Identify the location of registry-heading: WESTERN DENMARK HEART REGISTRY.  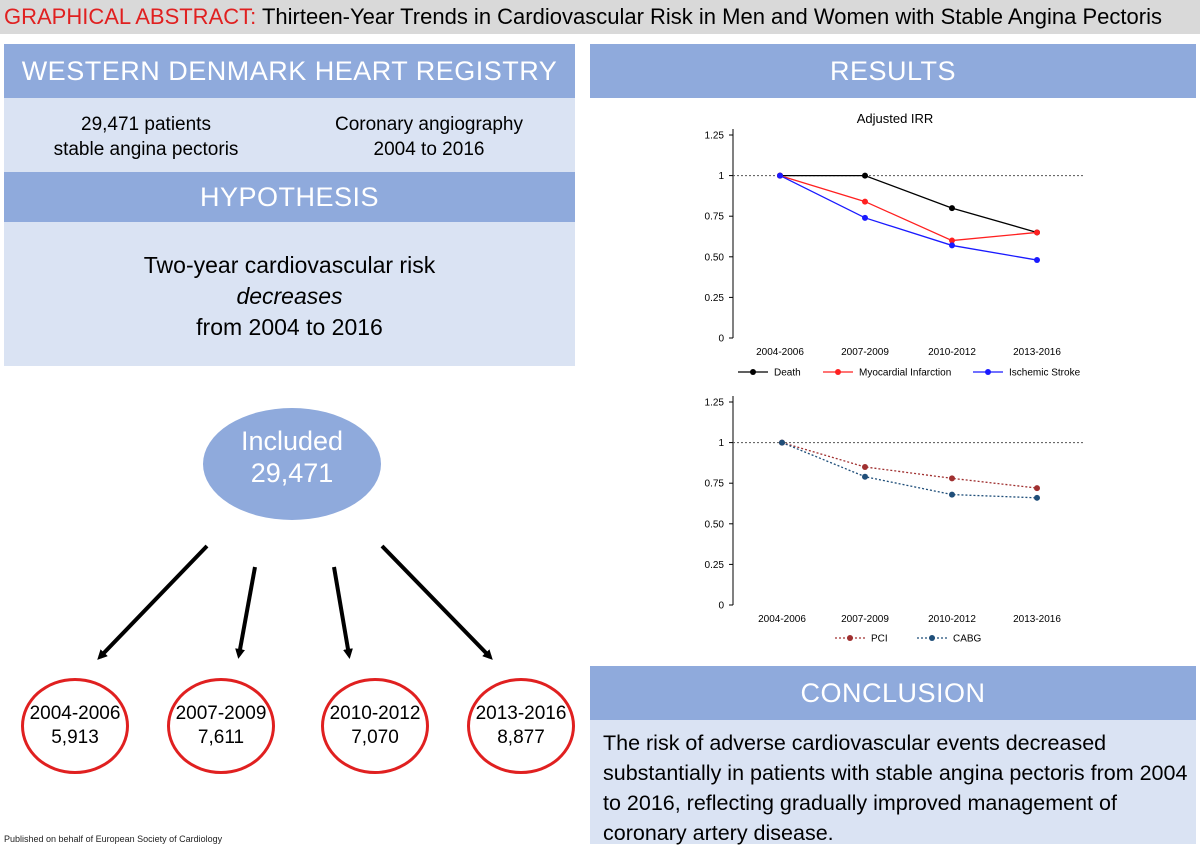
(289, 71).